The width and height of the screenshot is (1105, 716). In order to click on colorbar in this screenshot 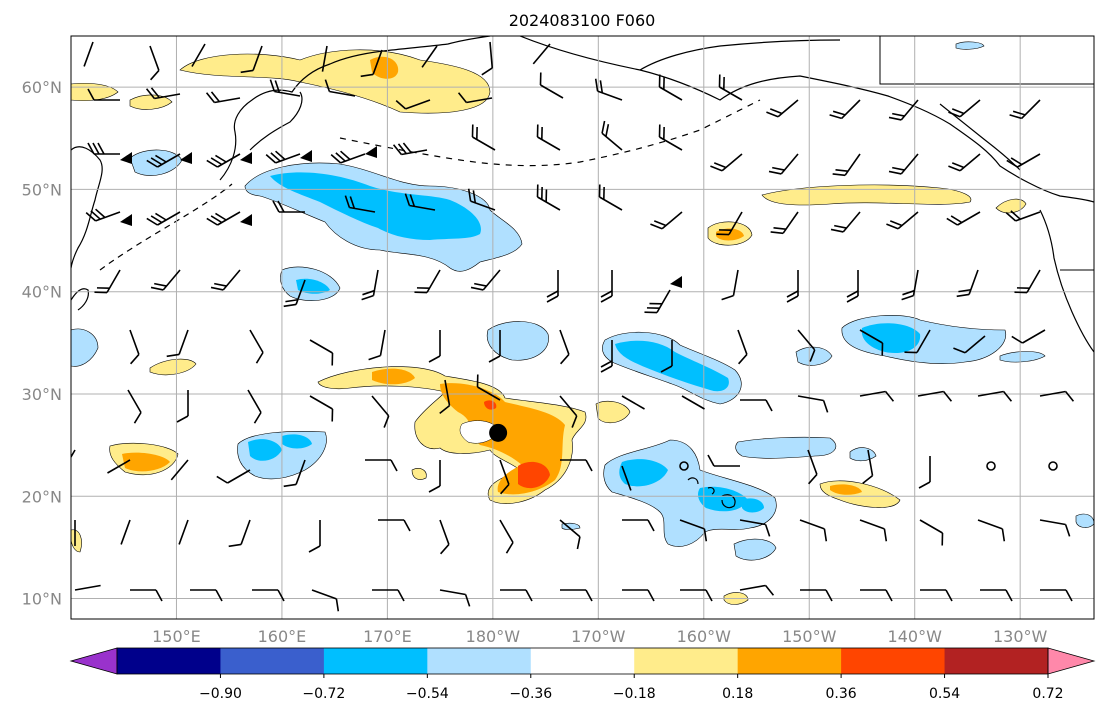, I will do `click(582, 661)`.